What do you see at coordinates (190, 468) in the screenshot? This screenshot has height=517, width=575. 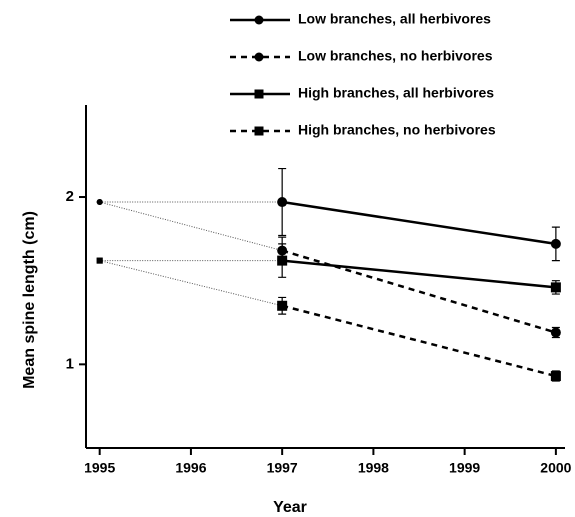 I see `x-tick-label: 1996` at bounding box center [190, 468].